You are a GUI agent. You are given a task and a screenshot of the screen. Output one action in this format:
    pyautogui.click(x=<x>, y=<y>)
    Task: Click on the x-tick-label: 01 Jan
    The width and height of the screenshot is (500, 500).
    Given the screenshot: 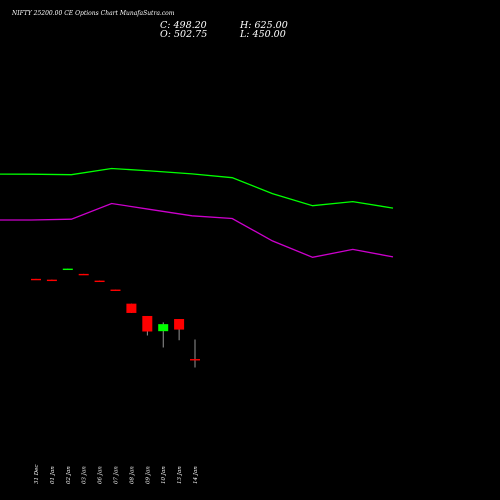 What is the action you would take?
    pyautogui.click(x=53, y=475)
    